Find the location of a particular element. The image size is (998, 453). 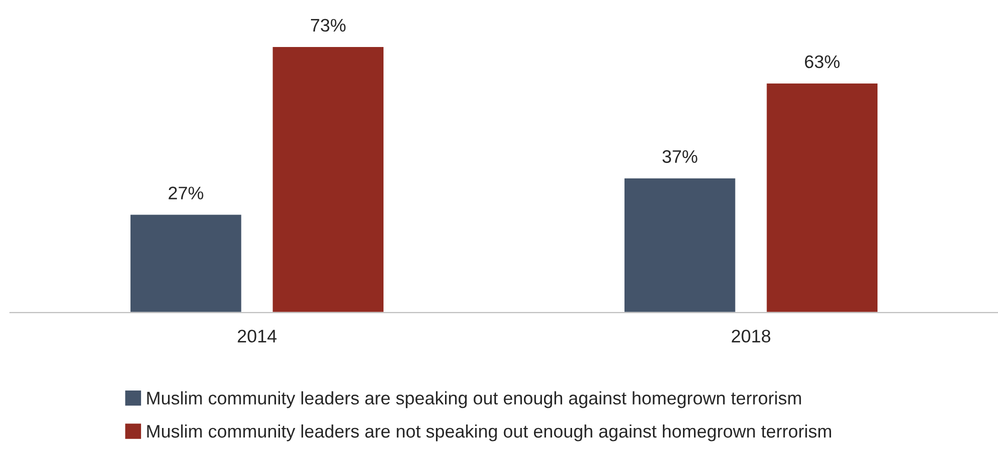

x-tick-label: 2014 is located at coordinates (257, 336).